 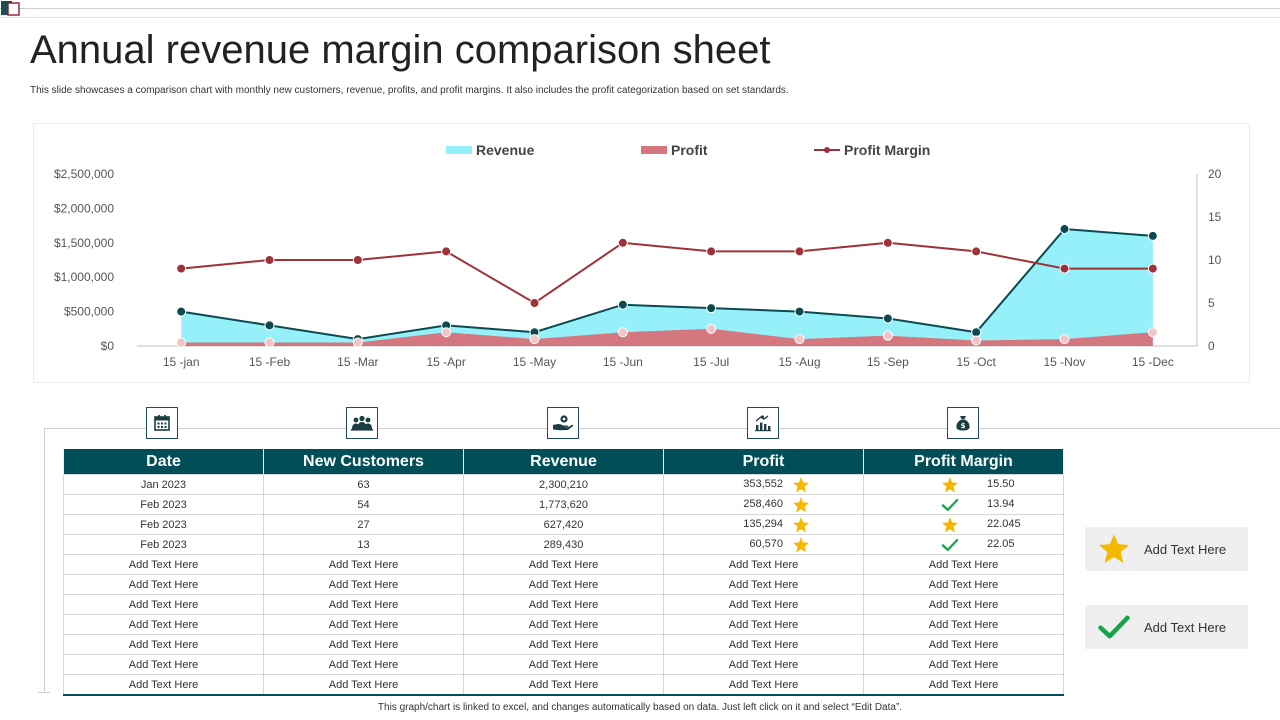 What do you see at coordinates (459, 150) in the screenshot?
I see `legend-revenue-swatch` at bounding box center [459, 150].